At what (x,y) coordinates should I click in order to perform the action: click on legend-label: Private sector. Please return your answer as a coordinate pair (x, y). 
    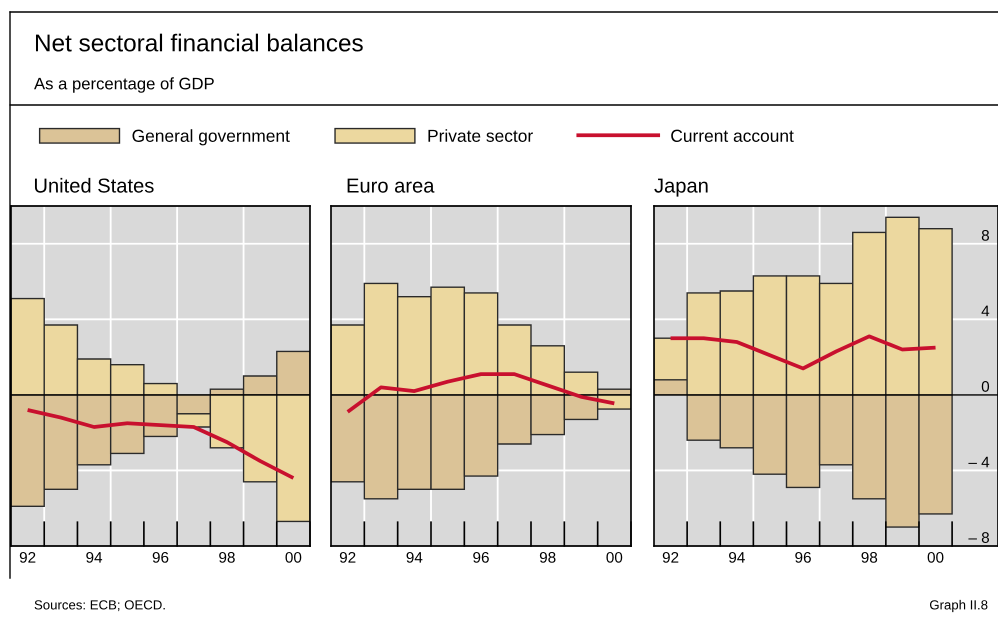
    Looking at the image, I should click on (480, 135).